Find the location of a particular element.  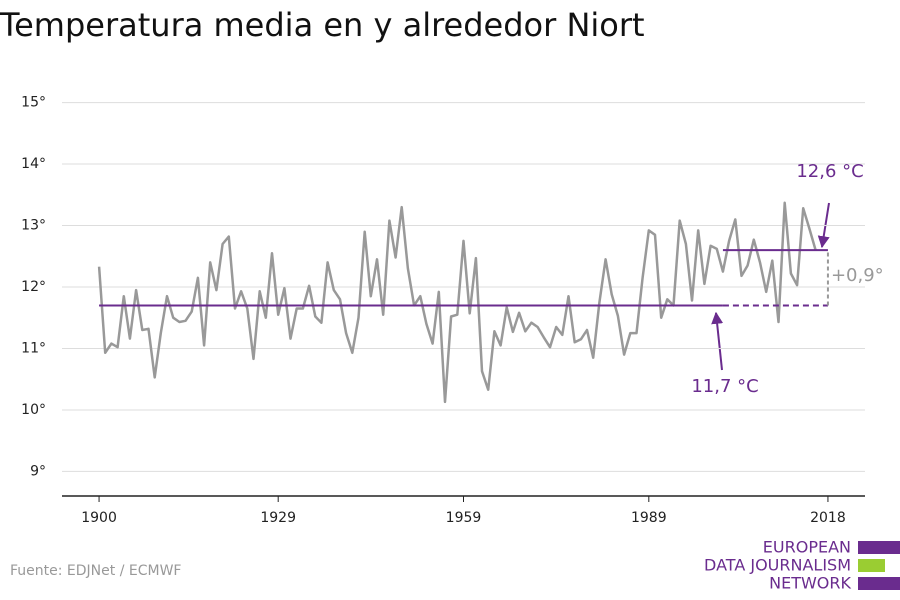

y-tick-label: 11° is located at coordinates (33, 348).